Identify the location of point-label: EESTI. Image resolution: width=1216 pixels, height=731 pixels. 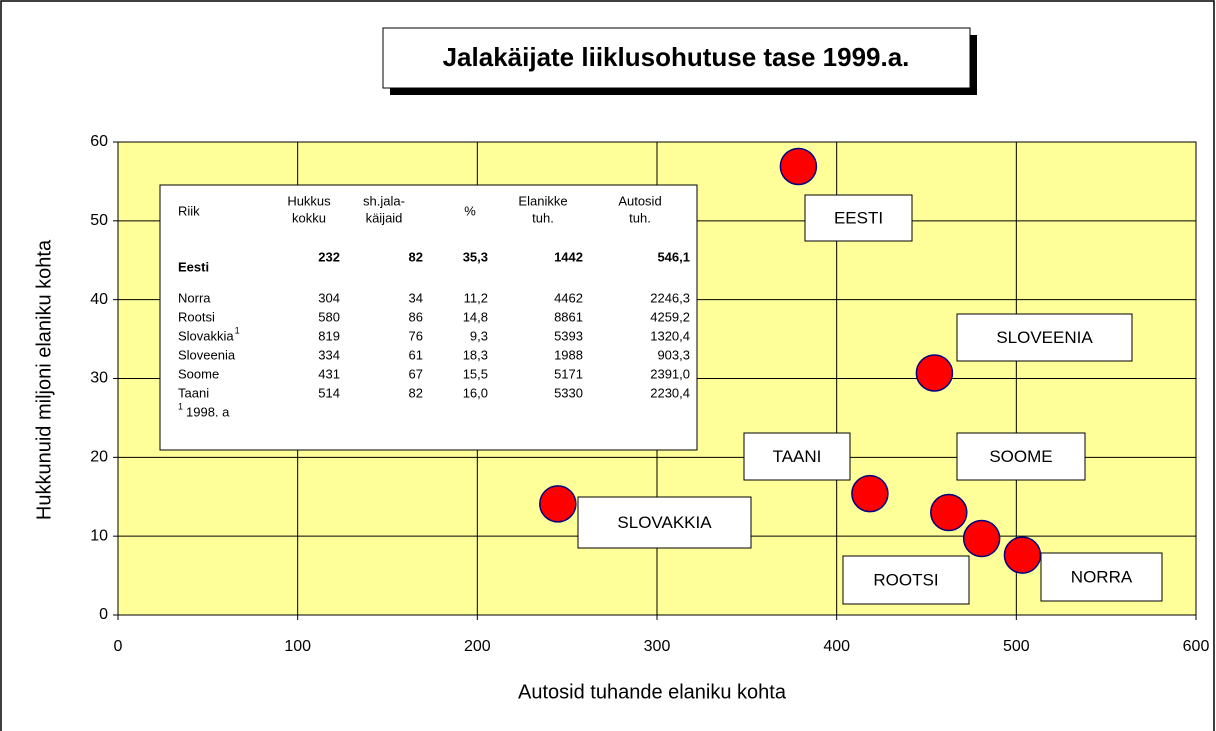
(858, 217).